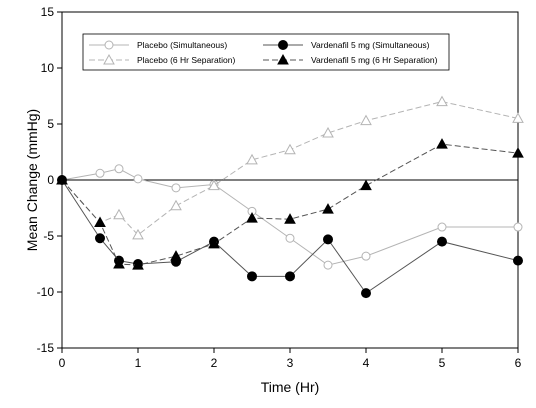 This screenshot has height=408, width=536. What do you see at coordinates (46, 348) in the screenshot?
I see `y-tick-label: -15` at bounding box center [46, 348].